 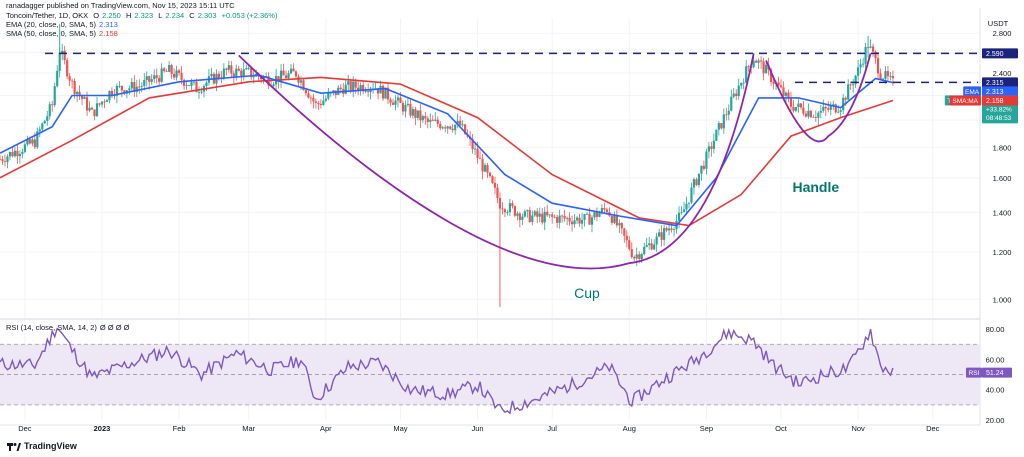 I want to click on handle-annotation: Handle, so click(x=815, y=187).